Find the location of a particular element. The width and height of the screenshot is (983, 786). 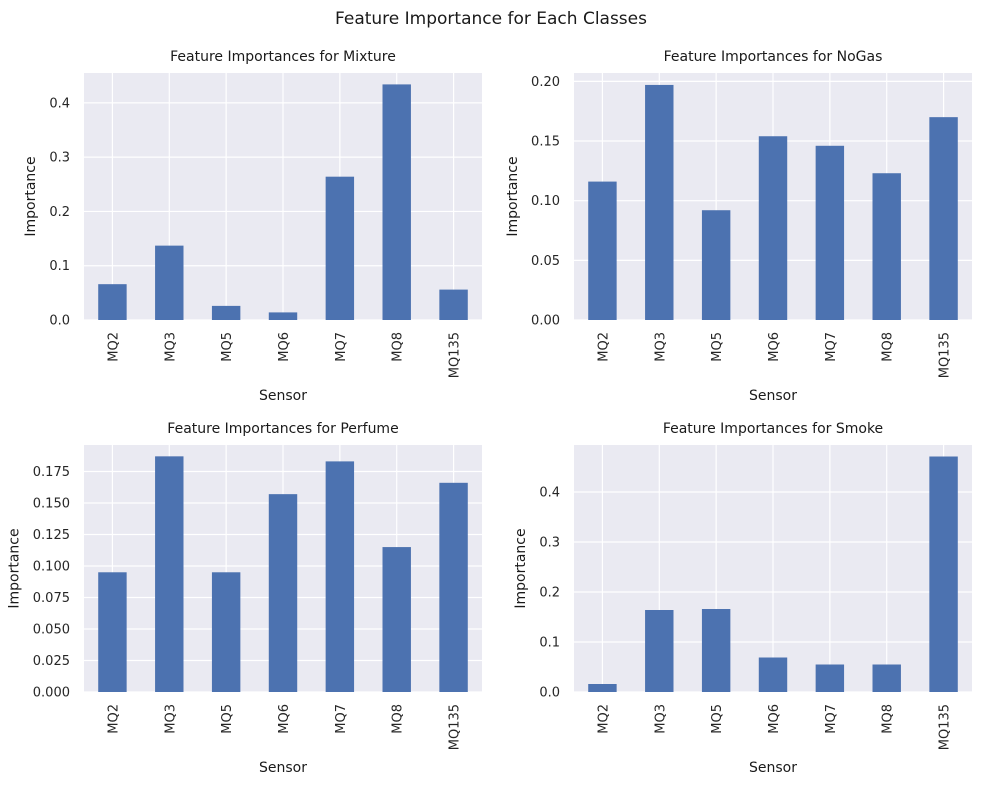

y-tick-label: 0.075 is located at coordinates (51, 598).